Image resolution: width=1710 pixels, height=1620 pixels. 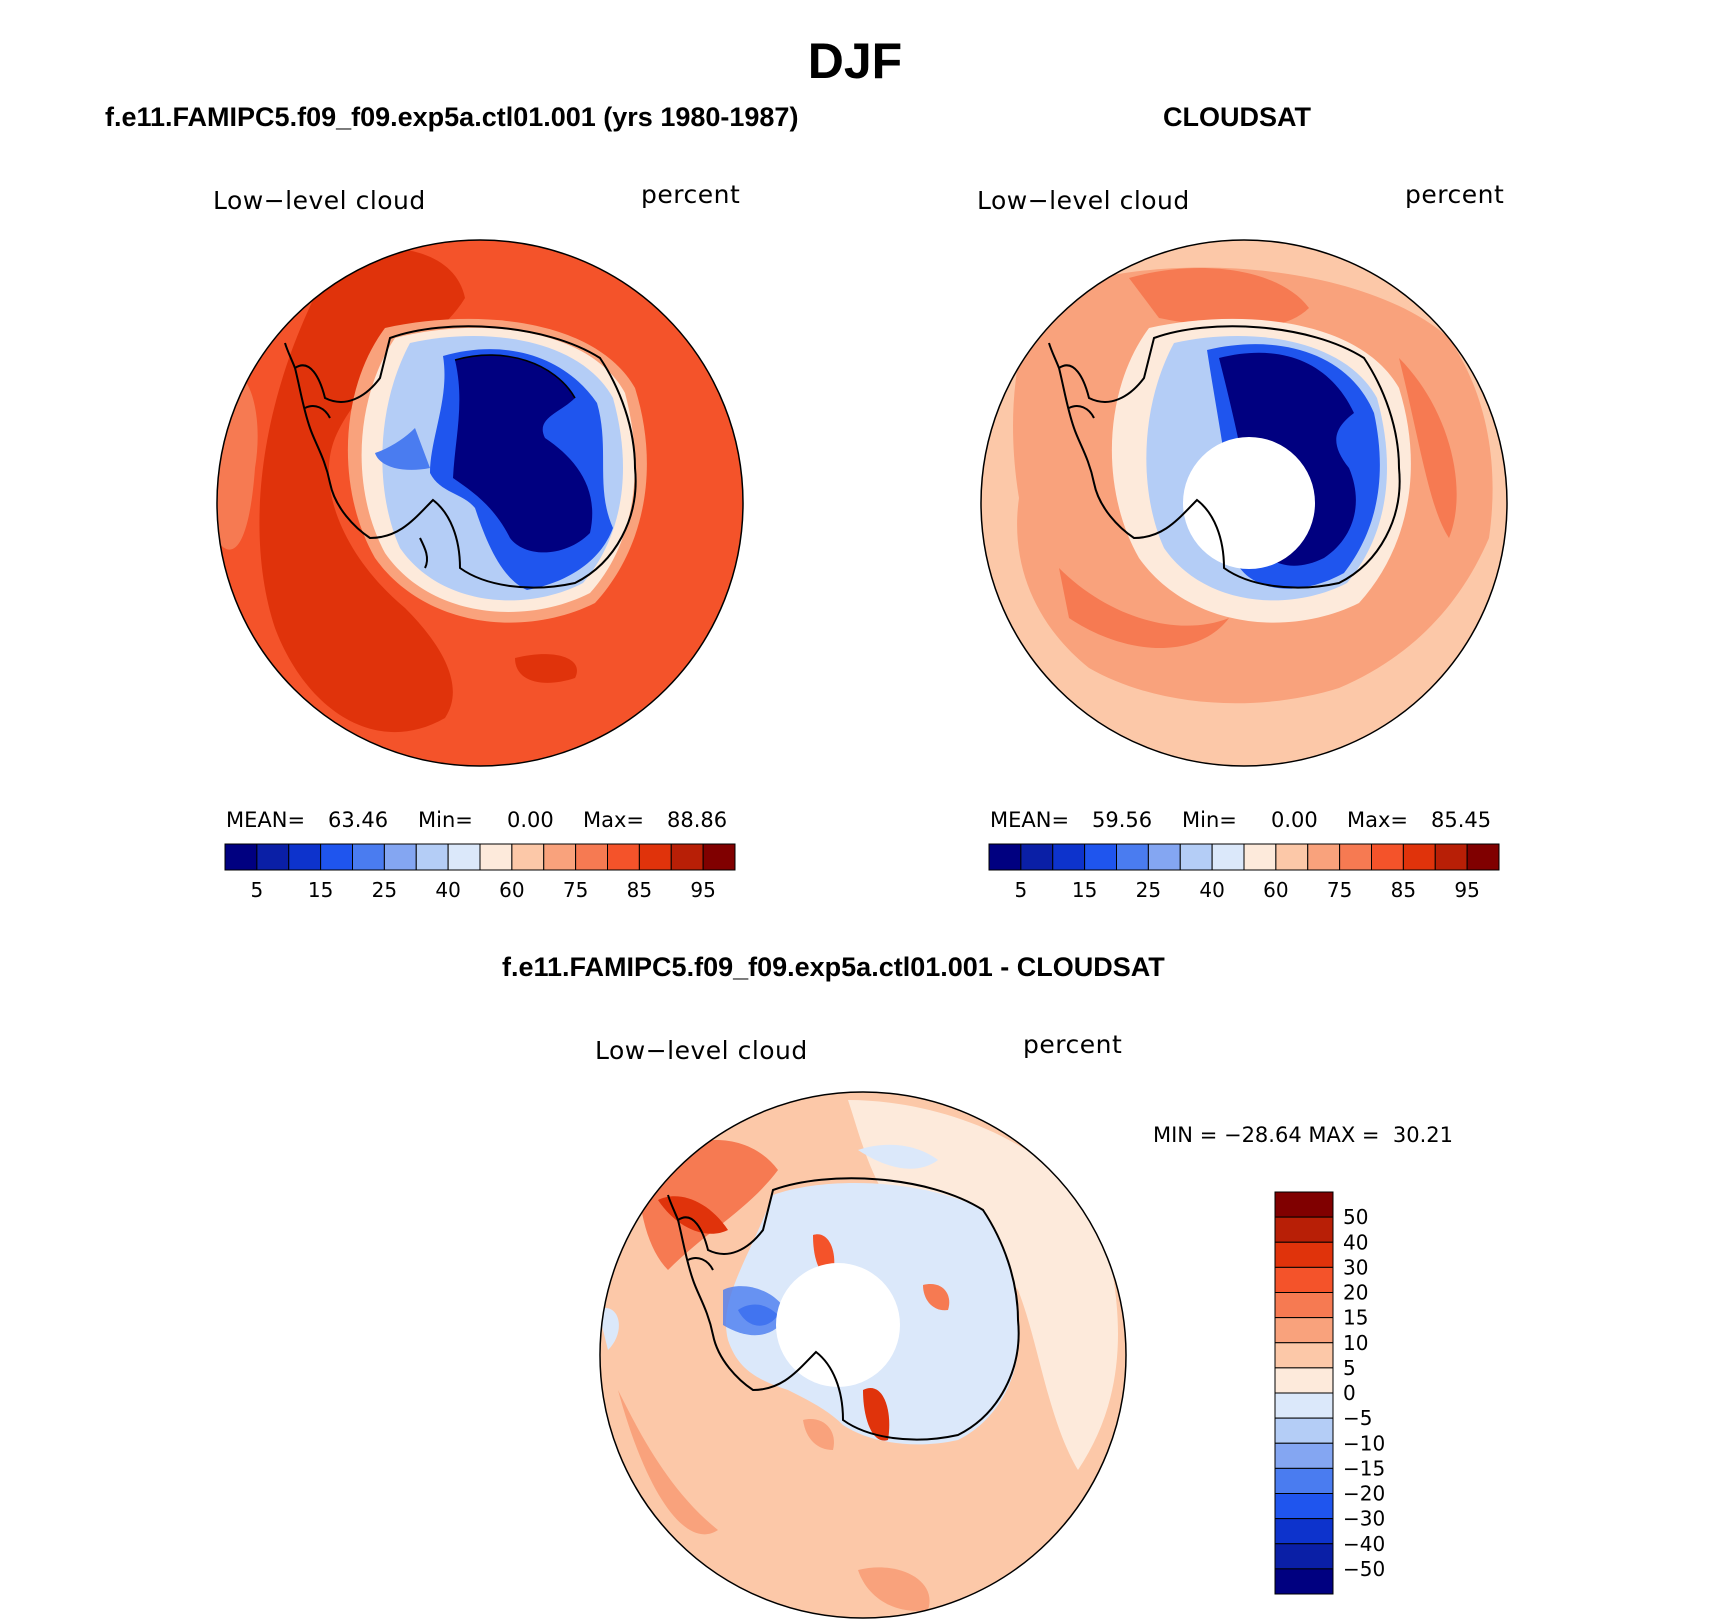 What do you see at coordinates (863, 1355) in the screenshot?
I see `diff-polar-map` at bounding box center [863, 1355].